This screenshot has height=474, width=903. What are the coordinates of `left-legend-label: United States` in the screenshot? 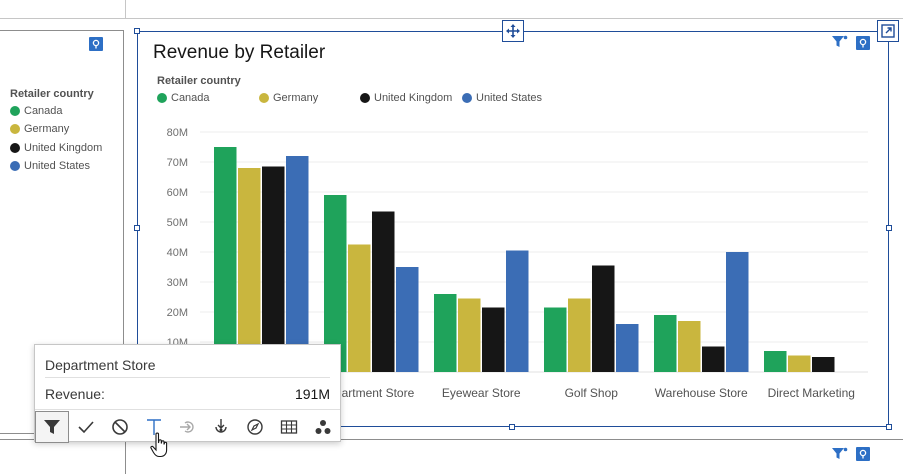 It's located at (57, 166).